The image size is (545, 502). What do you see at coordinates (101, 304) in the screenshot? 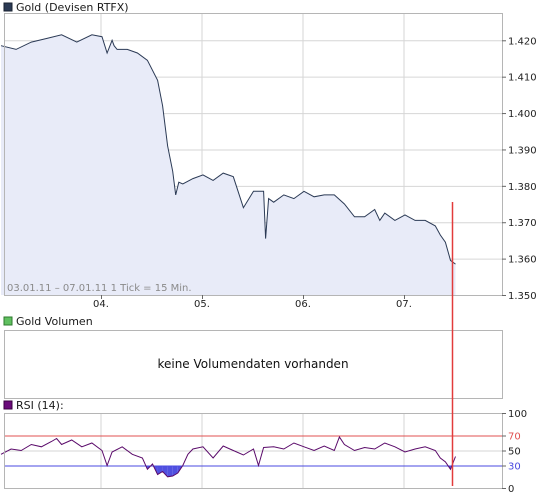
I see `price-x-tick-label: 04.` at bounding box center [101, 304].